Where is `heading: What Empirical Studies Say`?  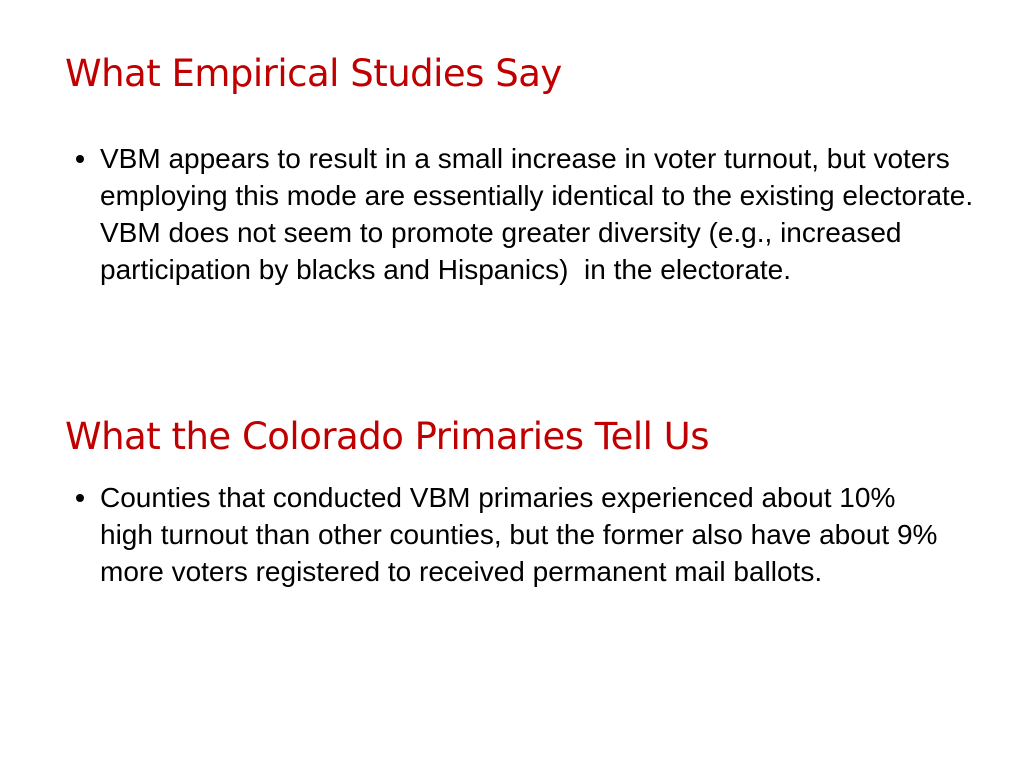
heading: What Empirical Studies Say is located at coordinates (313, 73).